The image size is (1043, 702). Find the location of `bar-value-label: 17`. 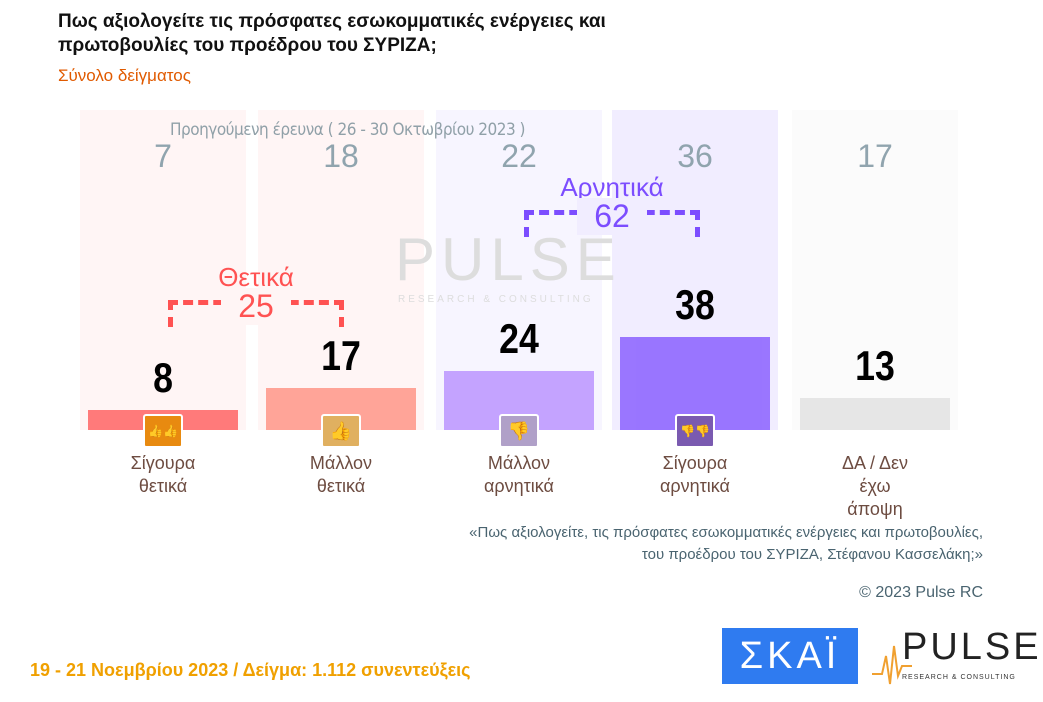

bar-value-label: 17 is located at coordinates (341, 356).